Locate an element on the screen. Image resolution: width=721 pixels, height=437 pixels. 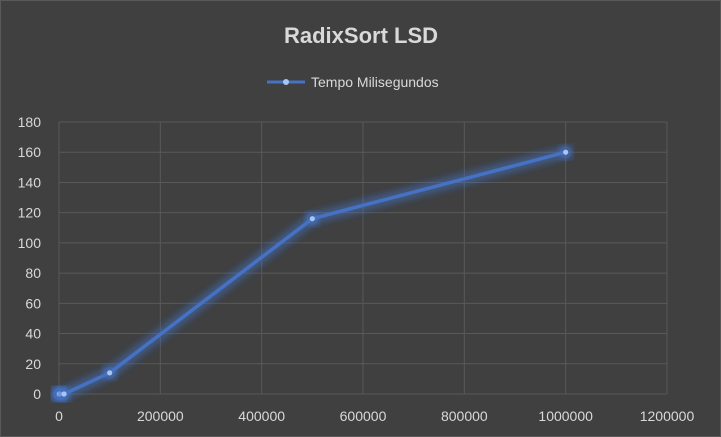
legend-marker-swatch is located at coordinates (286, 82).